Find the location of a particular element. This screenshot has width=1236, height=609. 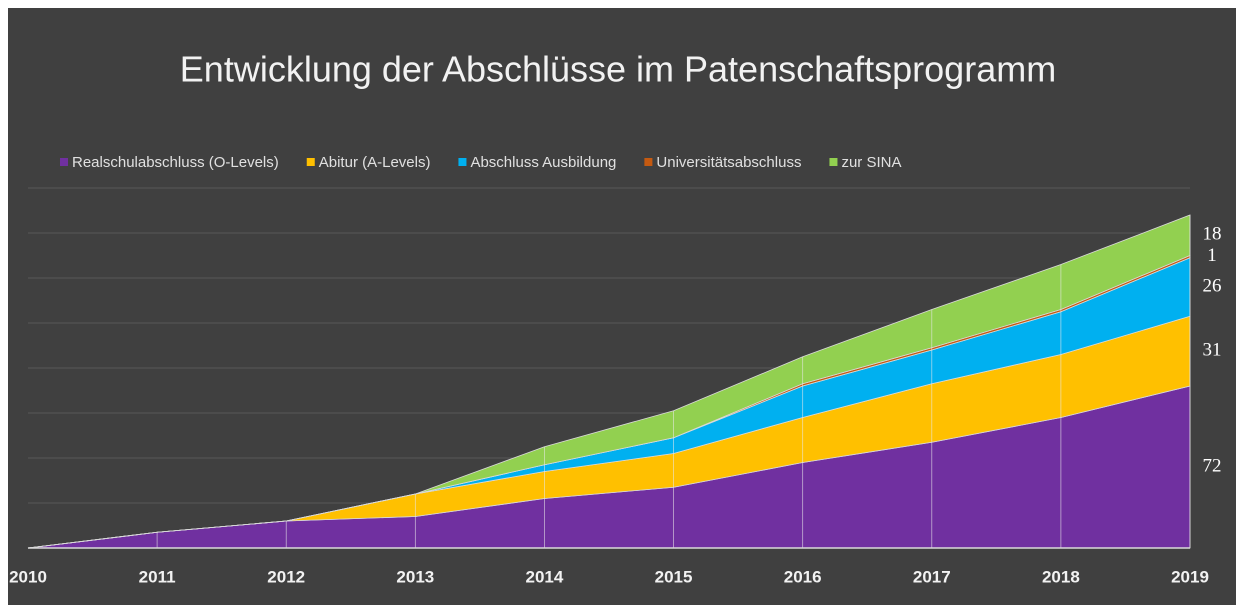

x-tick-label: 2014 is located at coordinates (545, 576).